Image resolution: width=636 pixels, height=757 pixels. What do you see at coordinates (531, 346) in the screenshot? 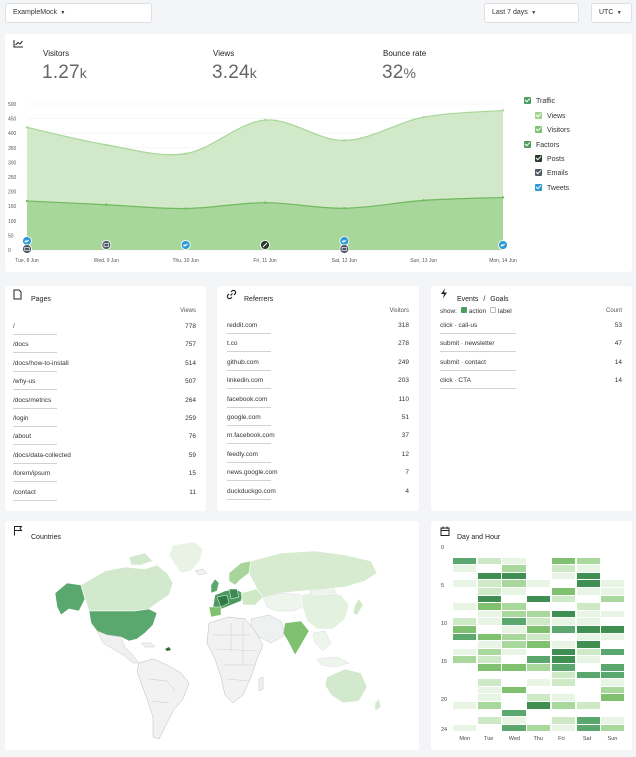
I see `list-item: submit · newsletter 47` at bounding box center [531, 346].